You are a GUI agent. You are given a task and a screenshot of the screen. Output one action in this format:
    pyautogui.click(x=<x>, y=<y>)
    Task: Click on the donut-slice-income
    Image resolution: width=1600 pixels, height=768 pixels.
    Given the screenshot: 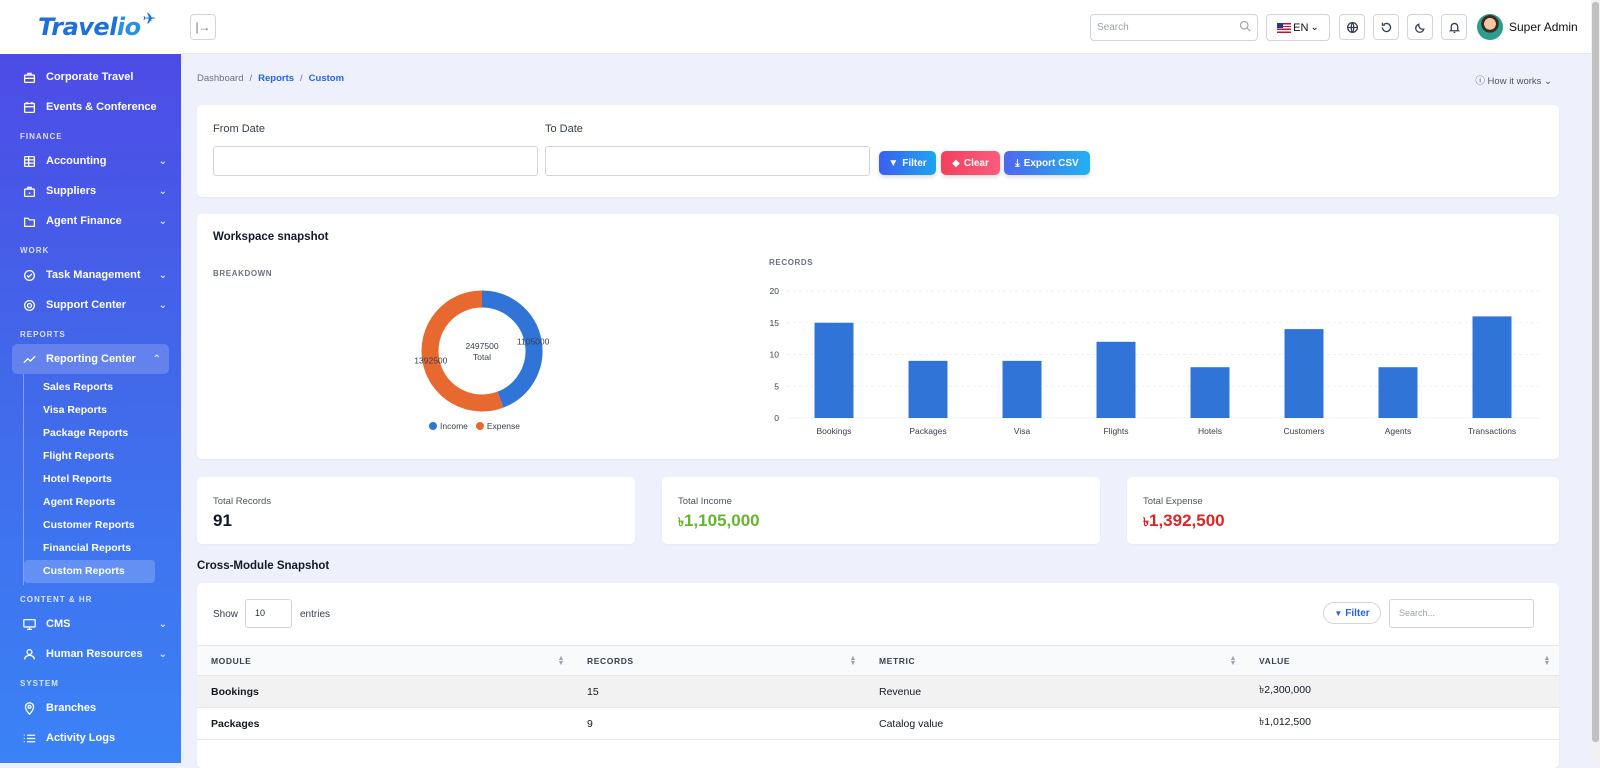 What is the action you would take?
    pyautogui.click(x=512, y=349)
    